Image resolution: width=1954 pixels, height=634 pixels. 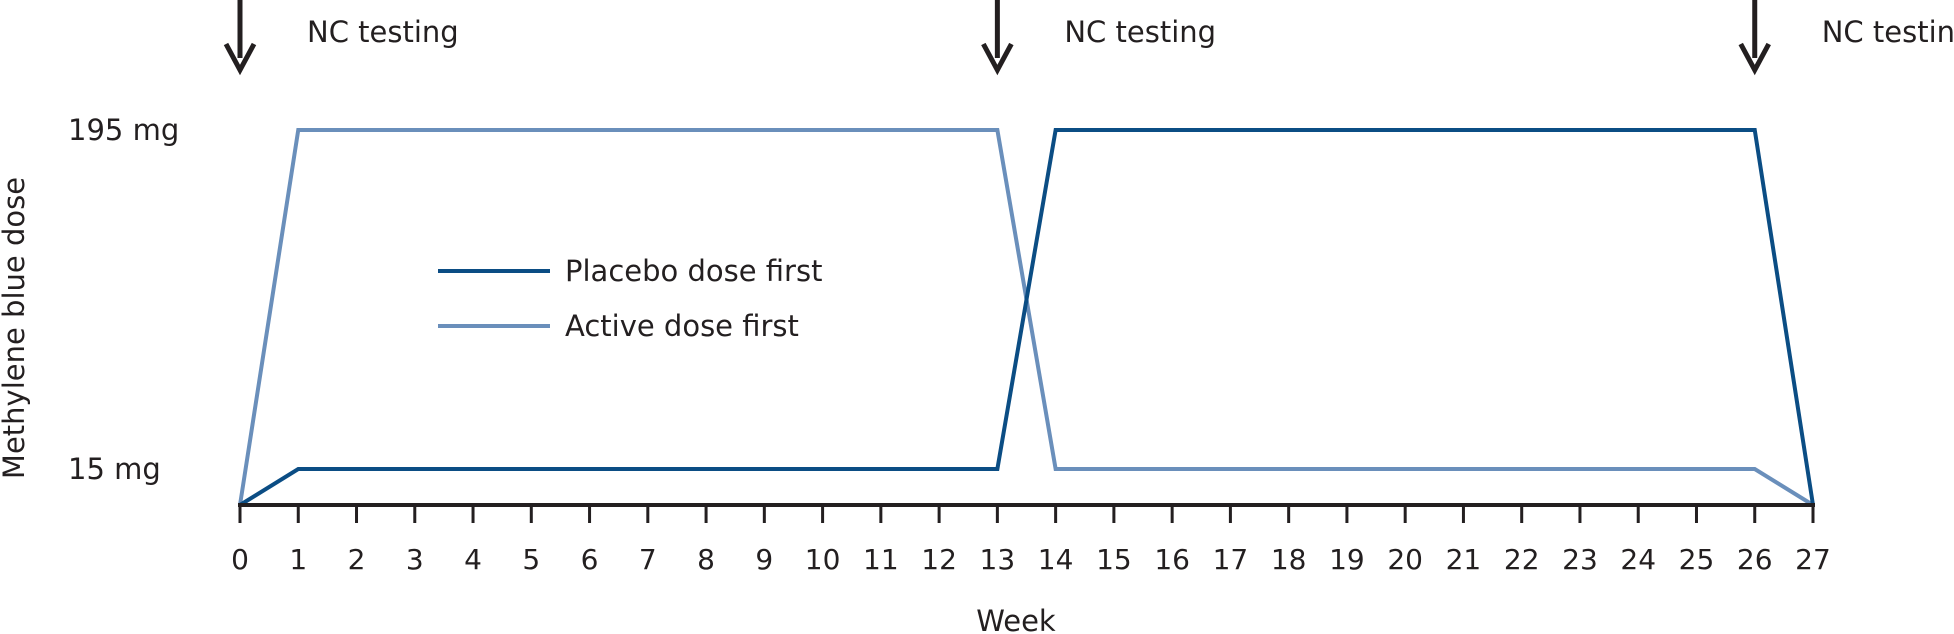 I want to click on x-tick-label: 22, so click(x=1522, y=559).